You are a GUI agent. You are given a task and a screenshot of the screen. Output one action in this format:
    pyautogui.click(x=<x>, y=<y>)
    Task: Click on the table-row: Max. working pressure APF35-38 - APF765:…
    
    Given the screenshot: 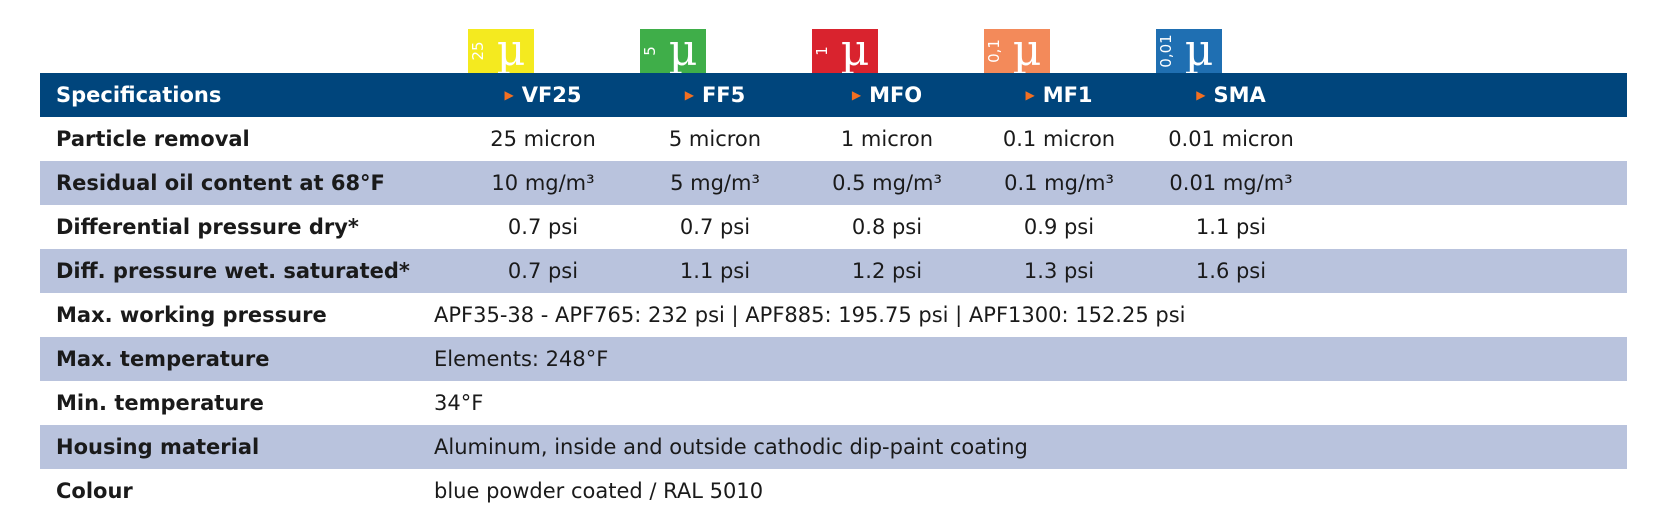 What is the action you would take?
    pyautogui.click(x=833, y=315)
    